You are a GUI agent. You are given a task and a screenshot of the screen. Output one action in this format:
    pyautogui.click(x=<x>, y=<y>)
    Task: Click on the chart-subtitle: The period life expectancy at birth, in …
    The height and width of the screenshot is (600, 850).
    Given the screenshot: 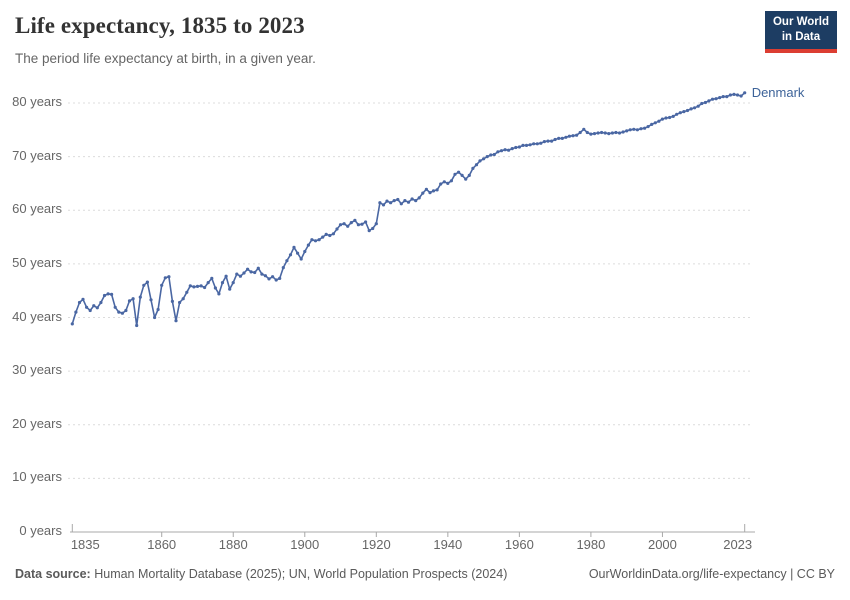 What is the action you would take?
    pyautogui.click(x=165, y=58)
    